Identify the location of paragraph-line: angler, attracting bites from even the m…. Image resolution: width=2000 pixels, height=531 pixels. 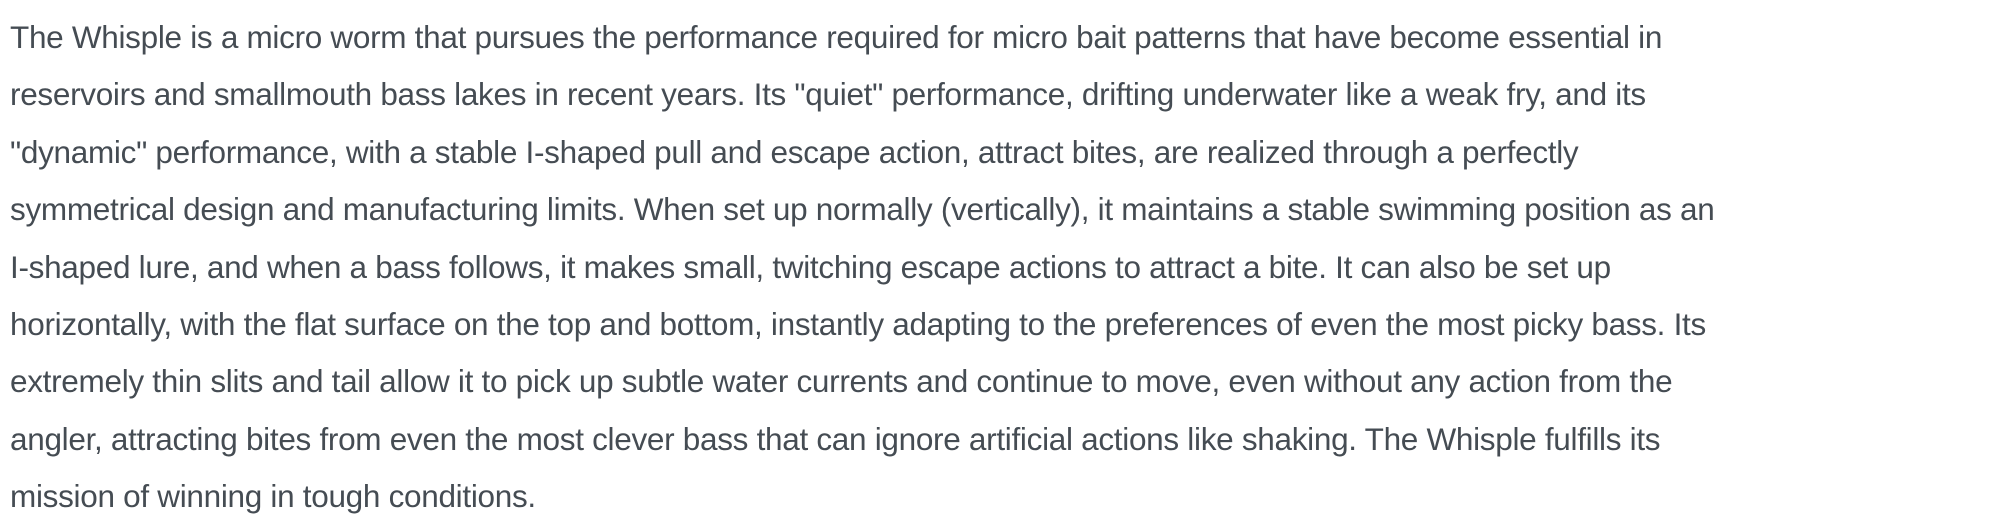
(835, 438).